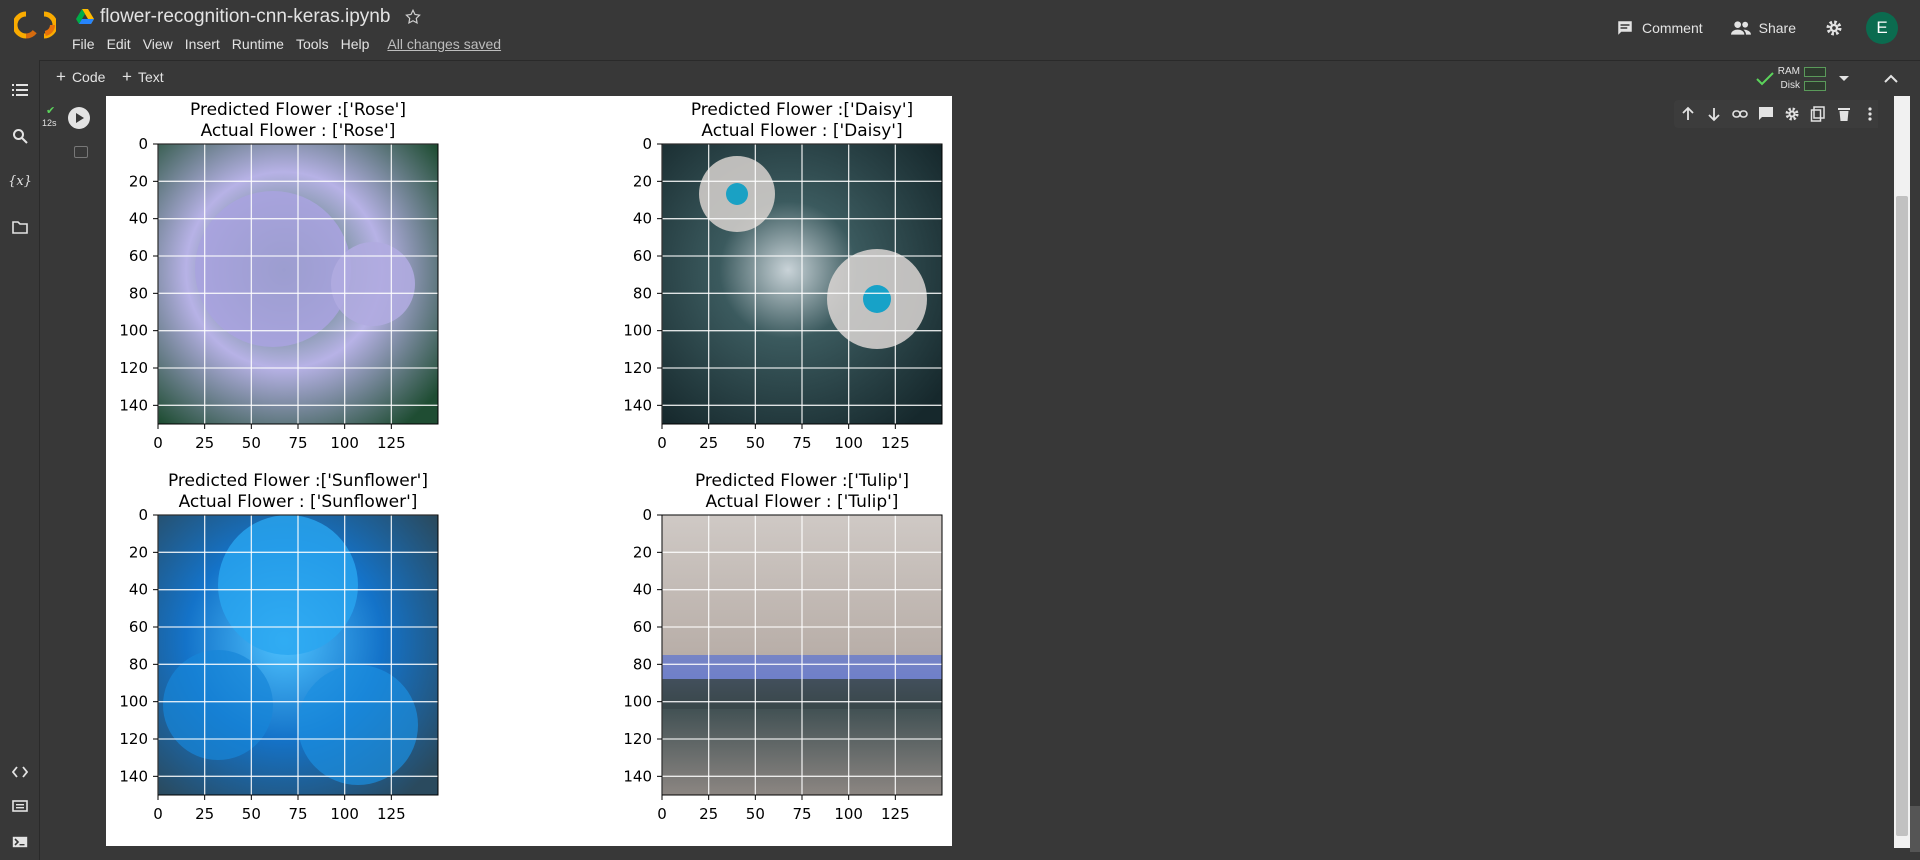 This screenshot has height=860, width=1920. I want to click on colab-logo, so click(35, 25).